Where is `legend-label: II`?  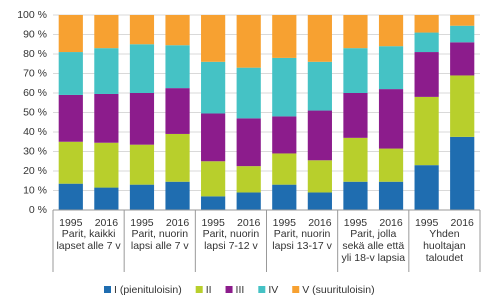
legend-label: II is located at coordinates (209, 290).